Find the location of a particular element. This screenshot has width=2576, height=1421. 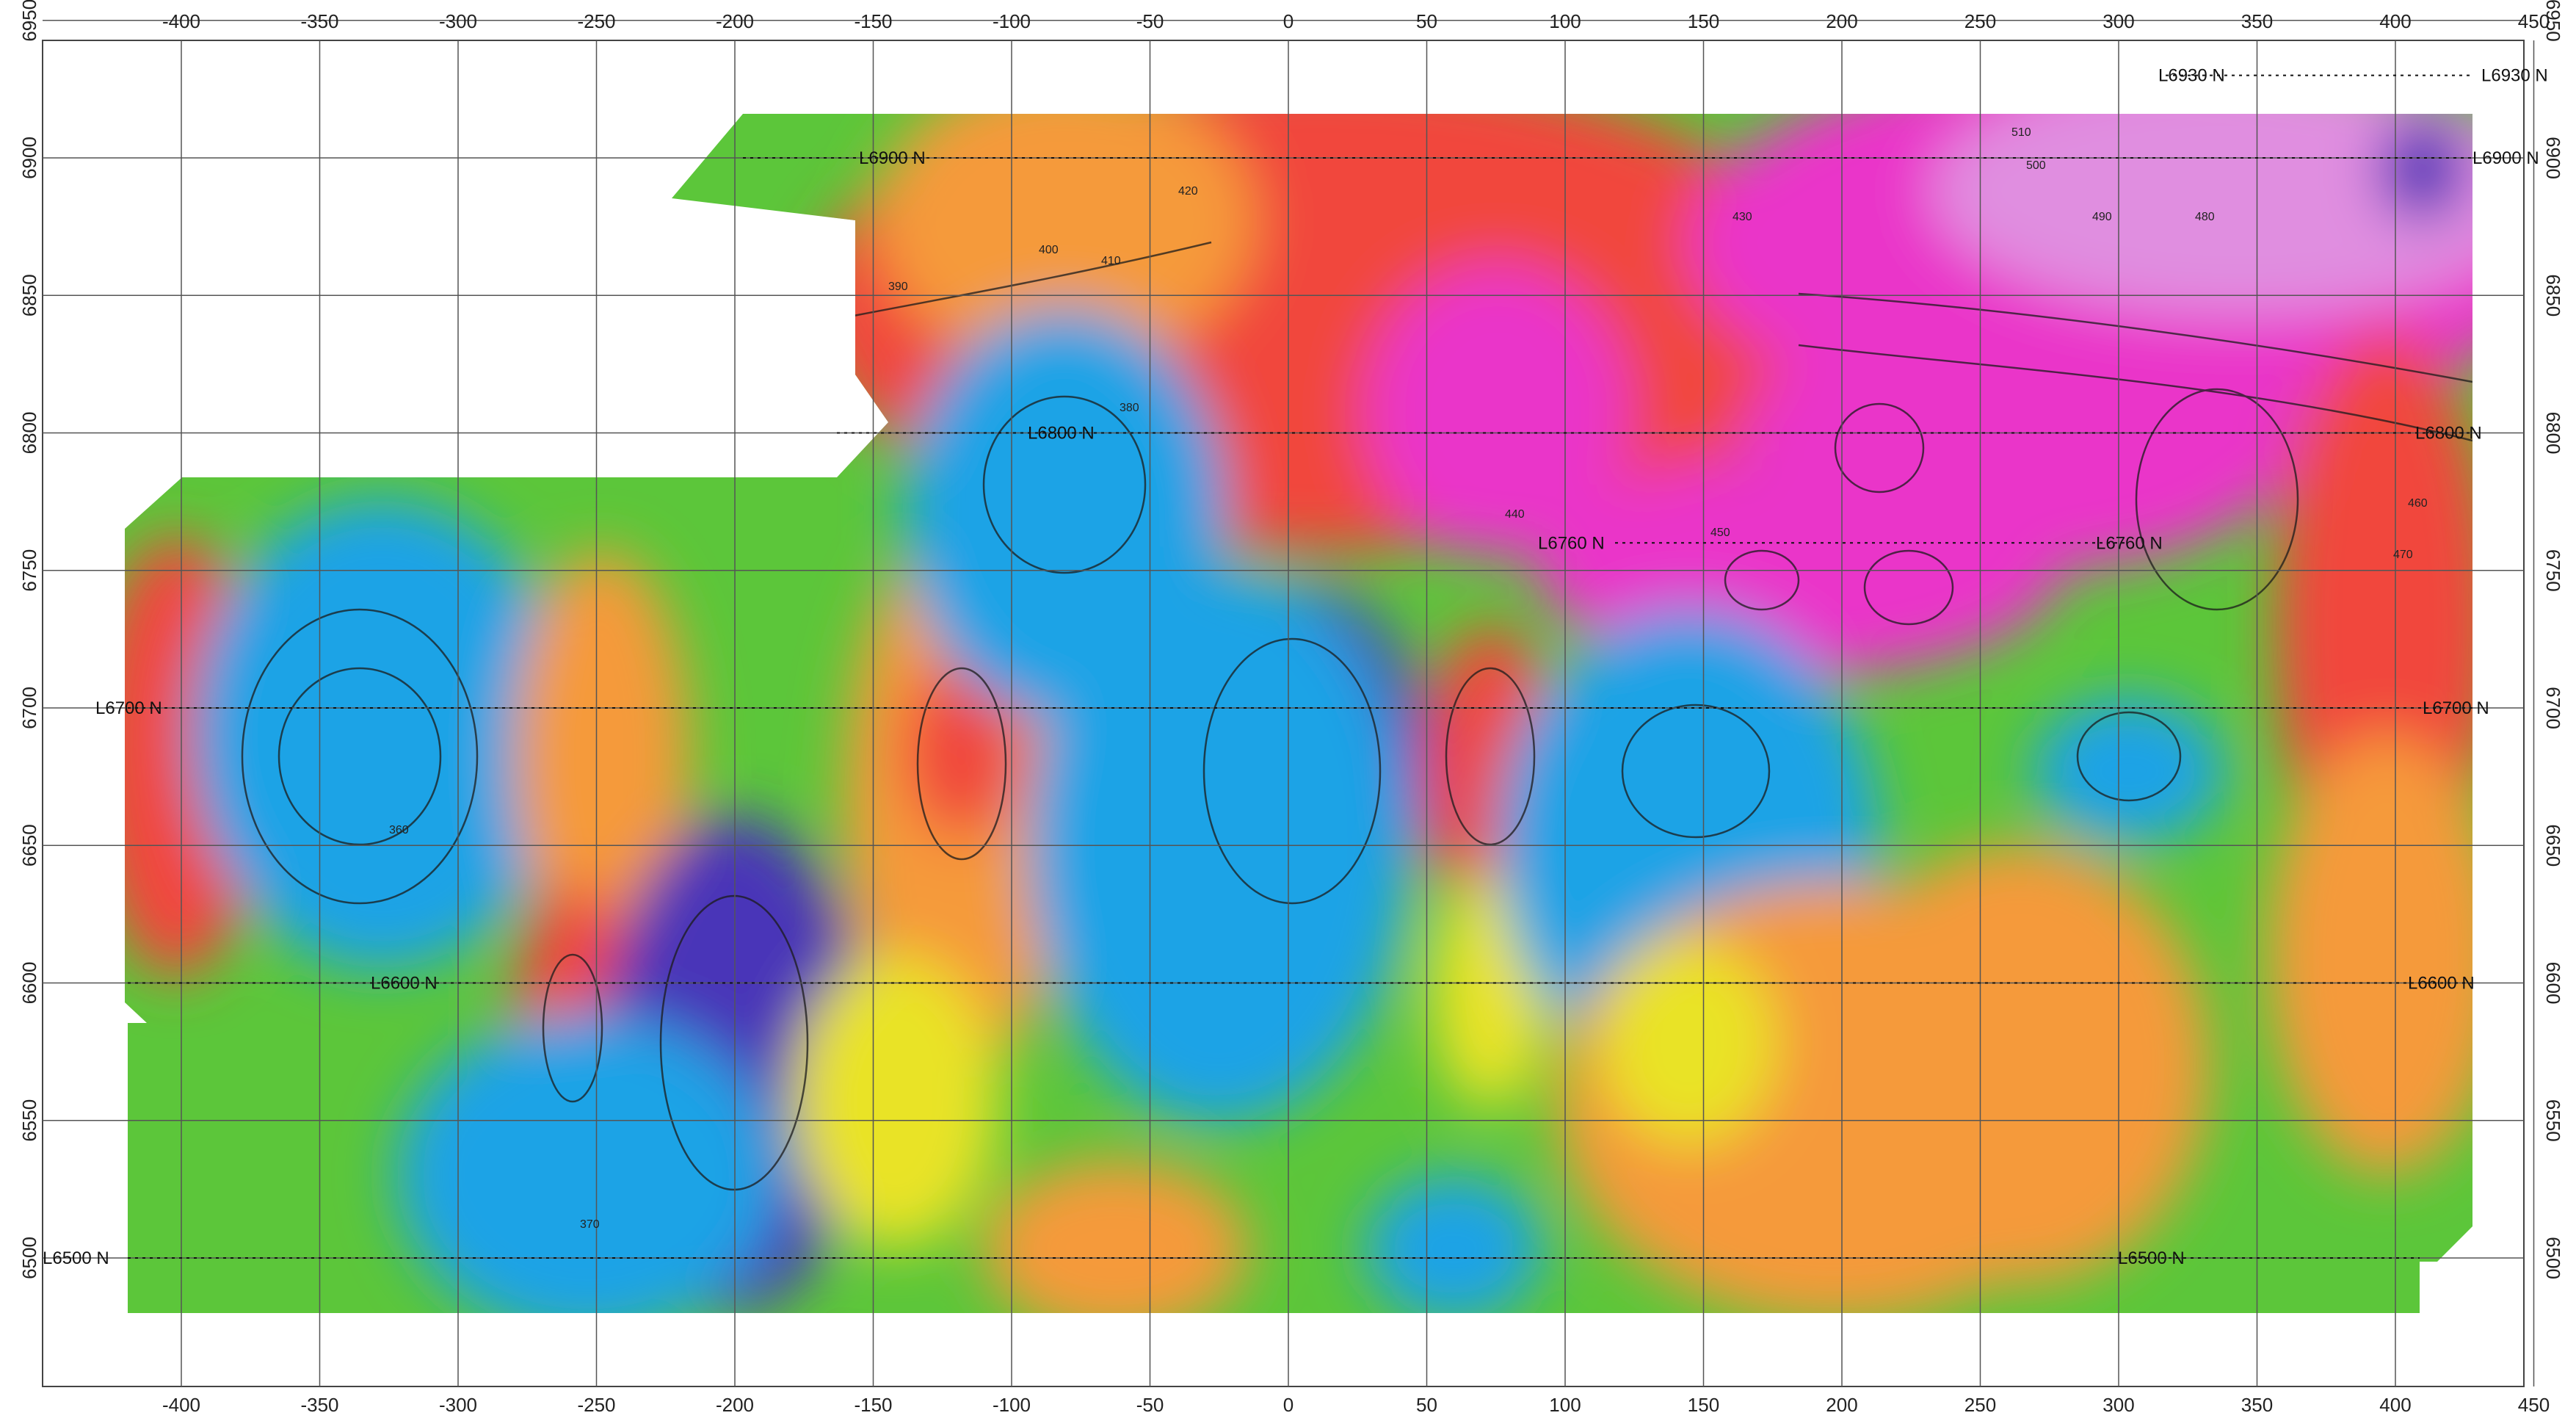

contour-label: 510 is located at coordinates (2021, 132).